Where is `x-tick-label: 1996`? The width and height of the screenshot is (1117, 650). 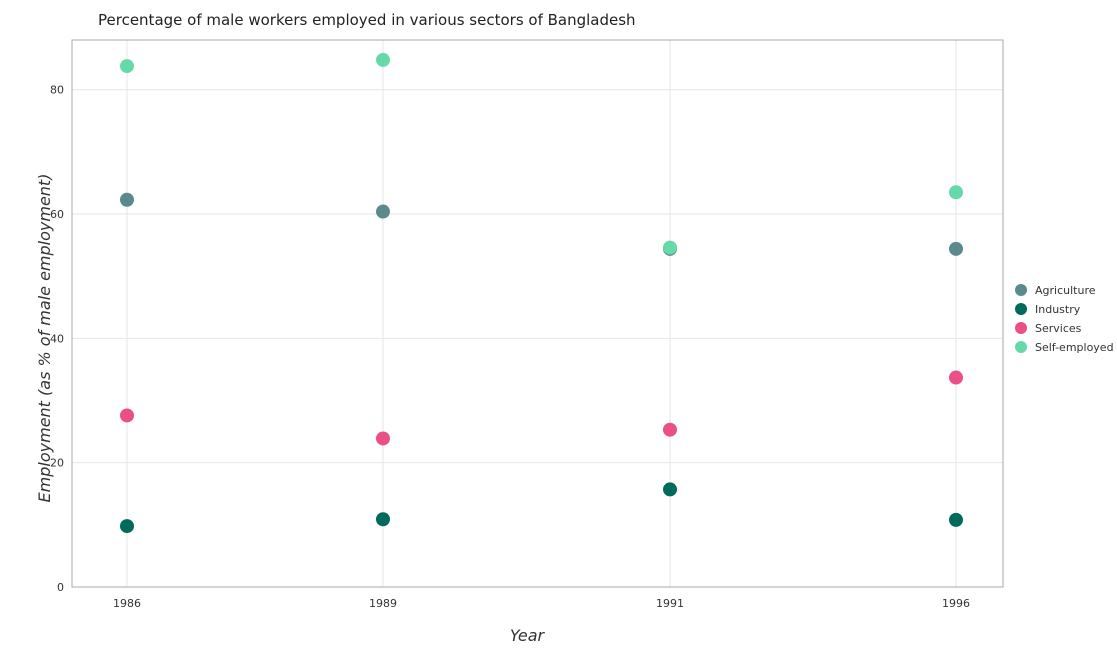 x-tick-label: 1996 is located at coordinates (956, 603).